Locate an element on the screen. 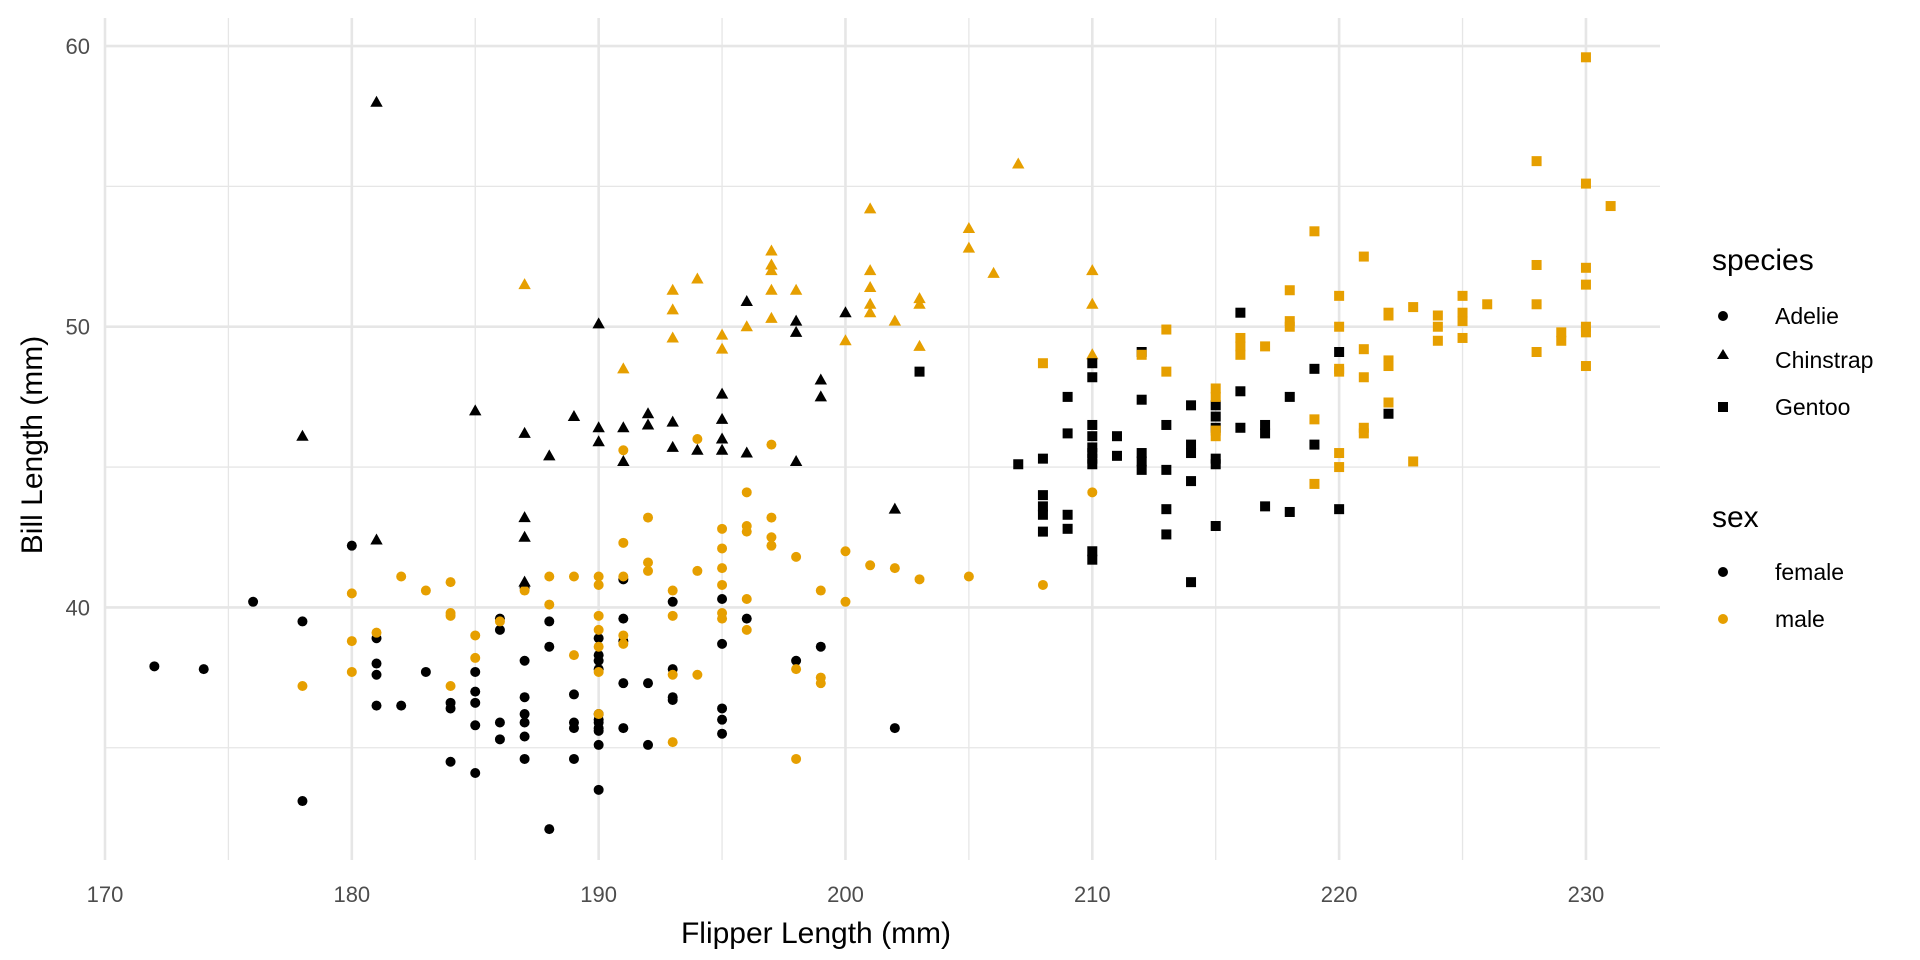 This screenshot has width=1920, height=960. legend-sex-title: sex is located at coordinates (1735, 517).